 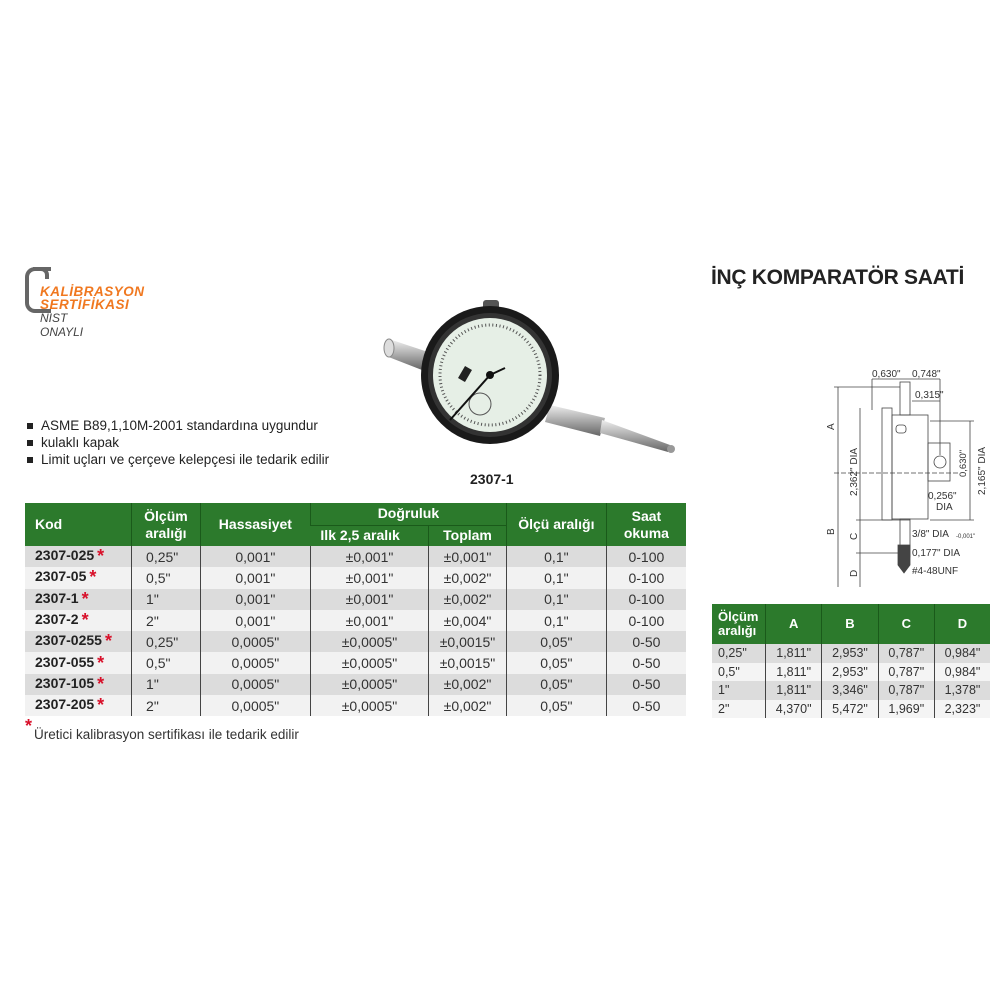 I want to click on cell-b: 2,953", so click(x=850, y=671).